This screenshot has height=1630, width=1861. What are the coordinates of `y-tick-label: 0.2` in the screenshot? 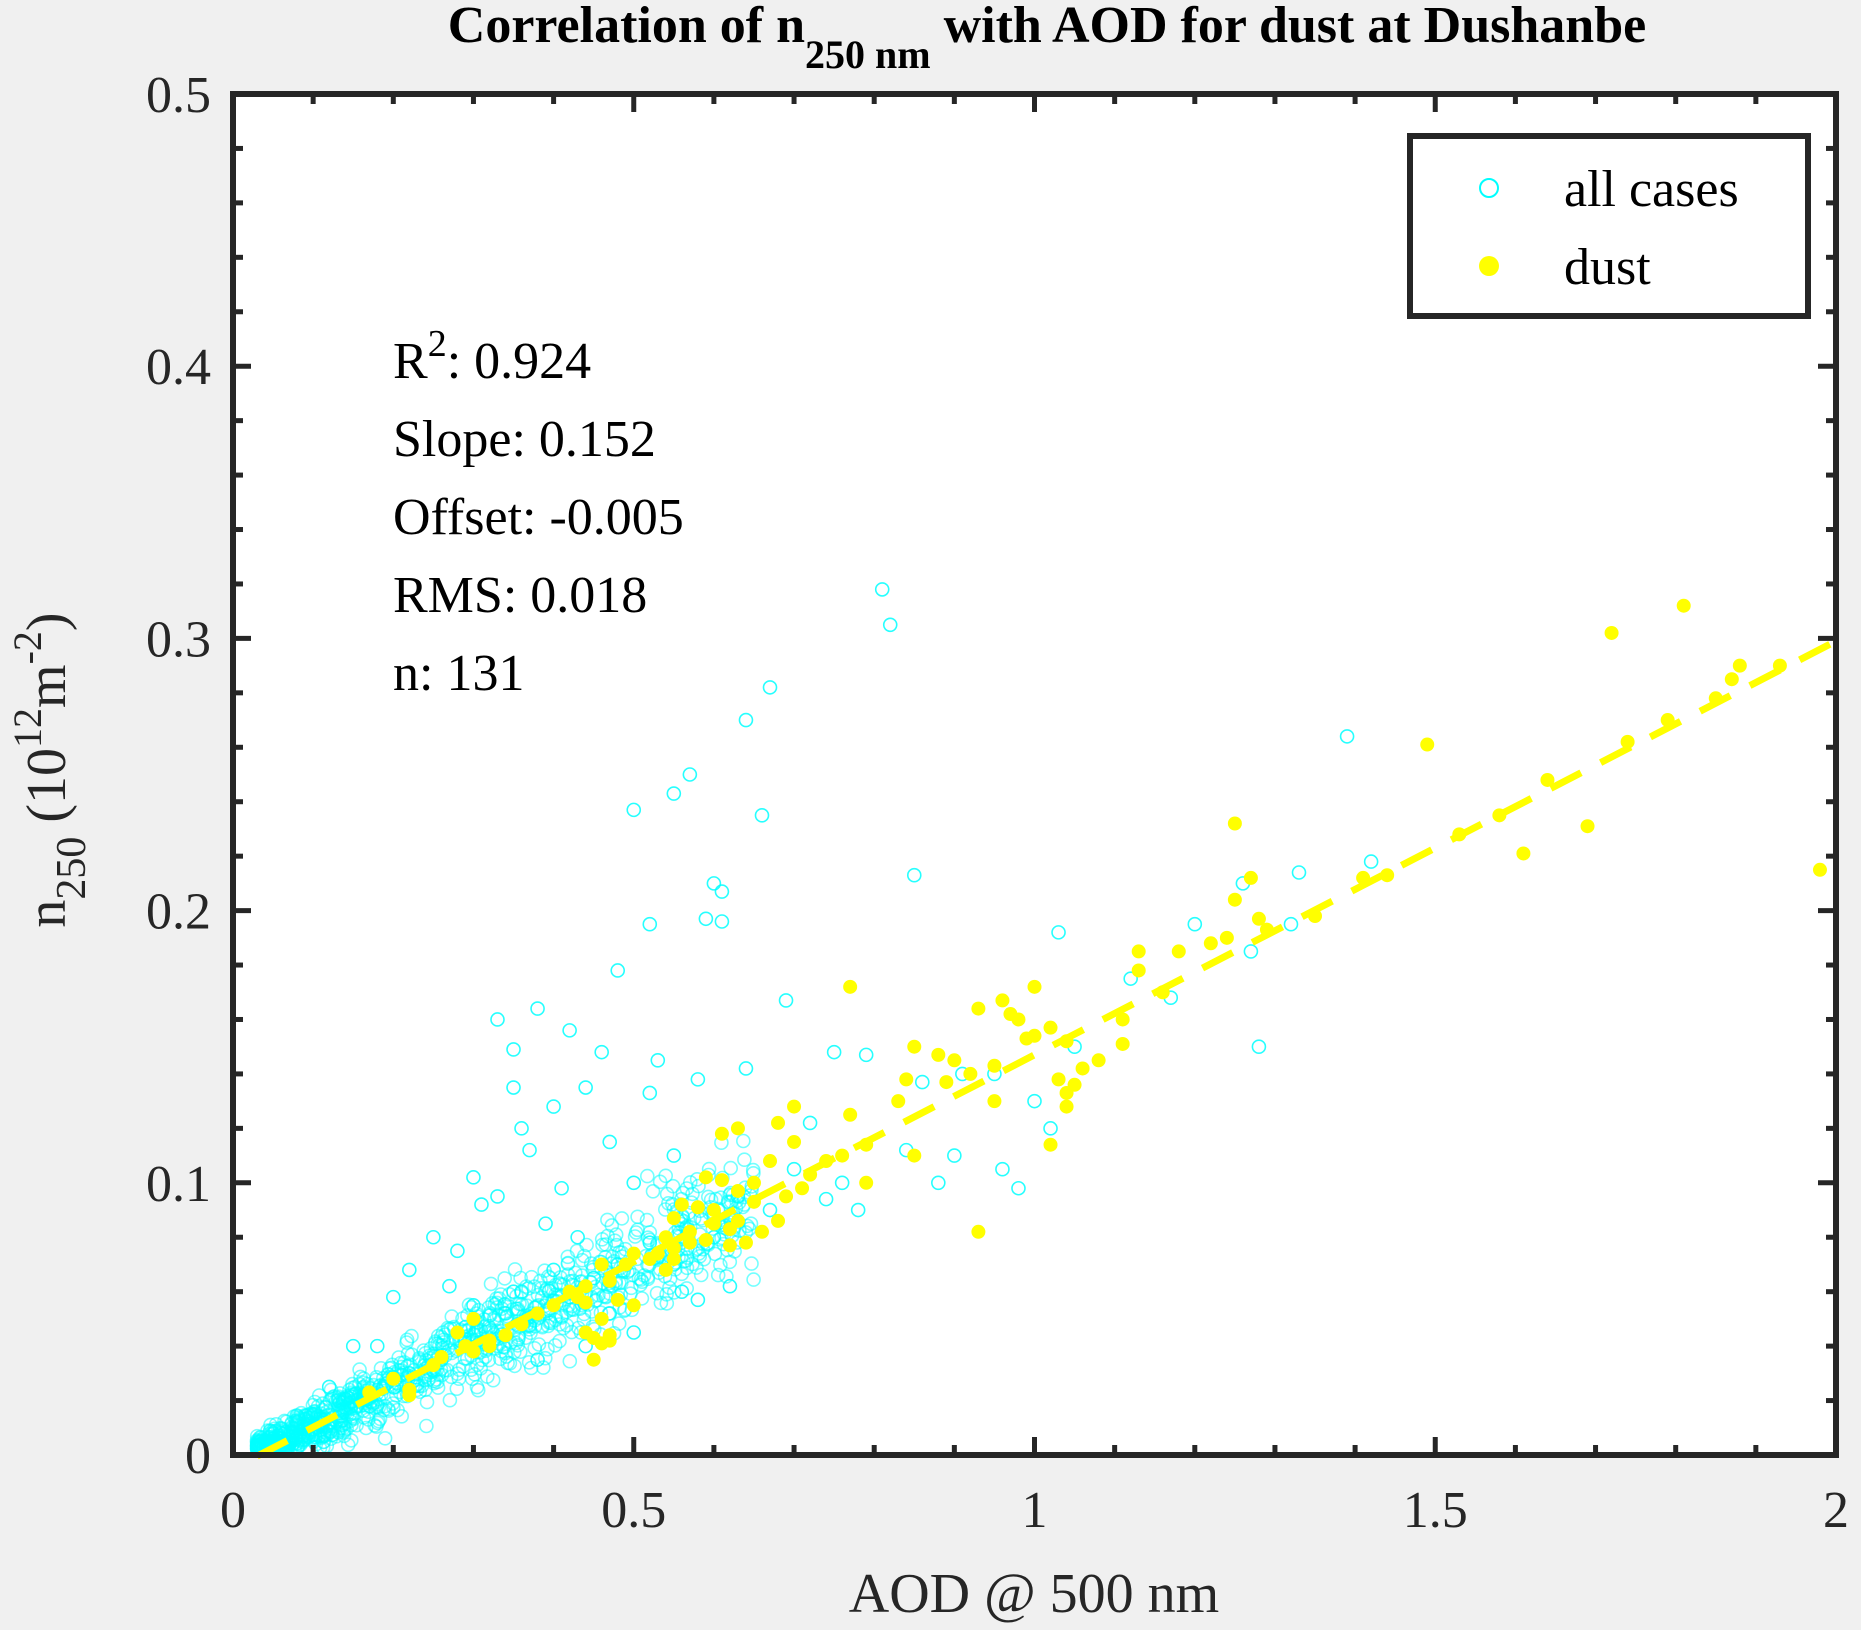 It's located at (178, 912).